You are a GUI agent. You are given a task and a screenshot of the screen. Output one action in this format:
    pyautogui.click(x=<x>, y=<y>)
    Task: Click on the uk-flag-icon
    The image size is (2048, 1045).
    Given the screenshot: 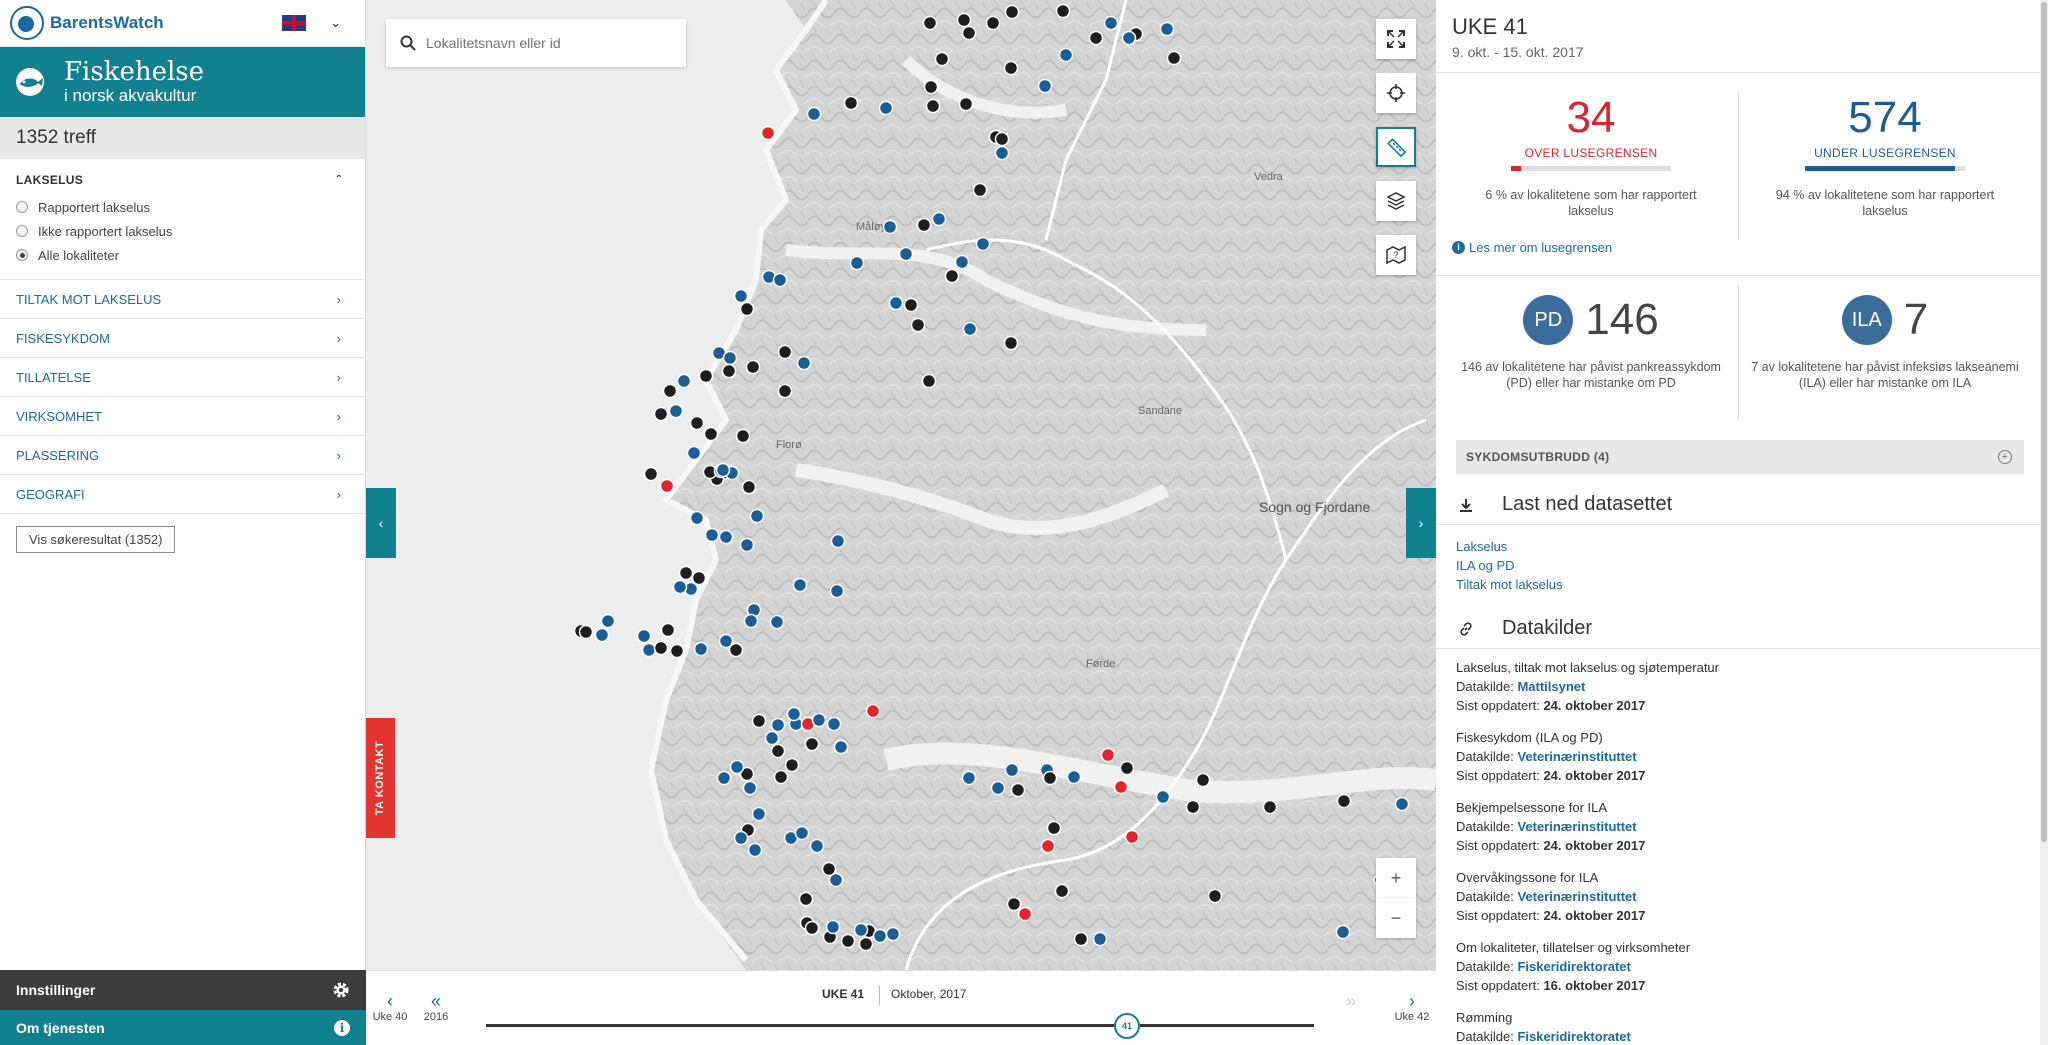 What is the action you would take?
    pyautogui.click(x=294, y=23)
    